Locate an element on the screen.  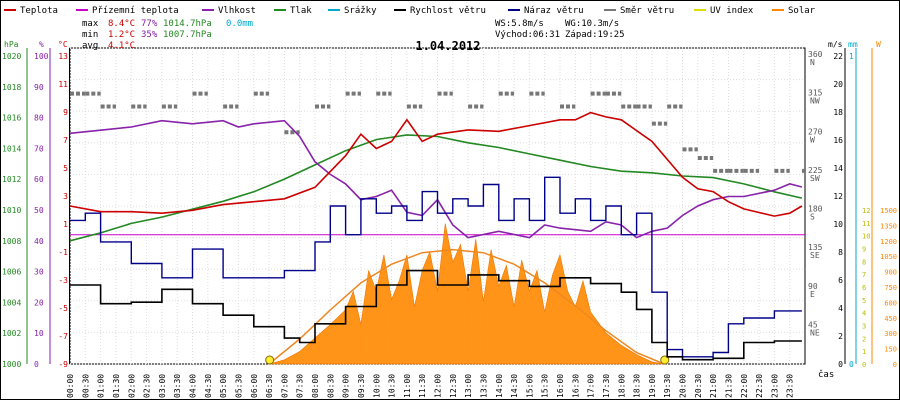
temp-tick: 9 is located at coordinates (65, 112).